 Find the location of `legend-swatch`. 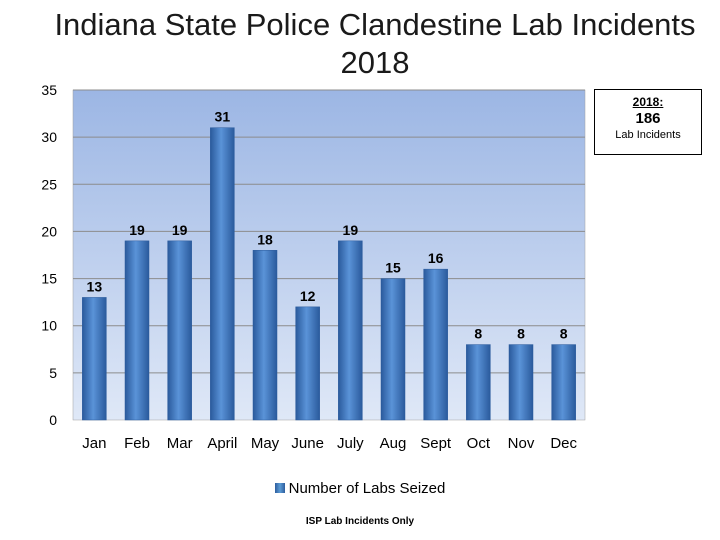

legend-swatch is located at coordinates (279, 488).